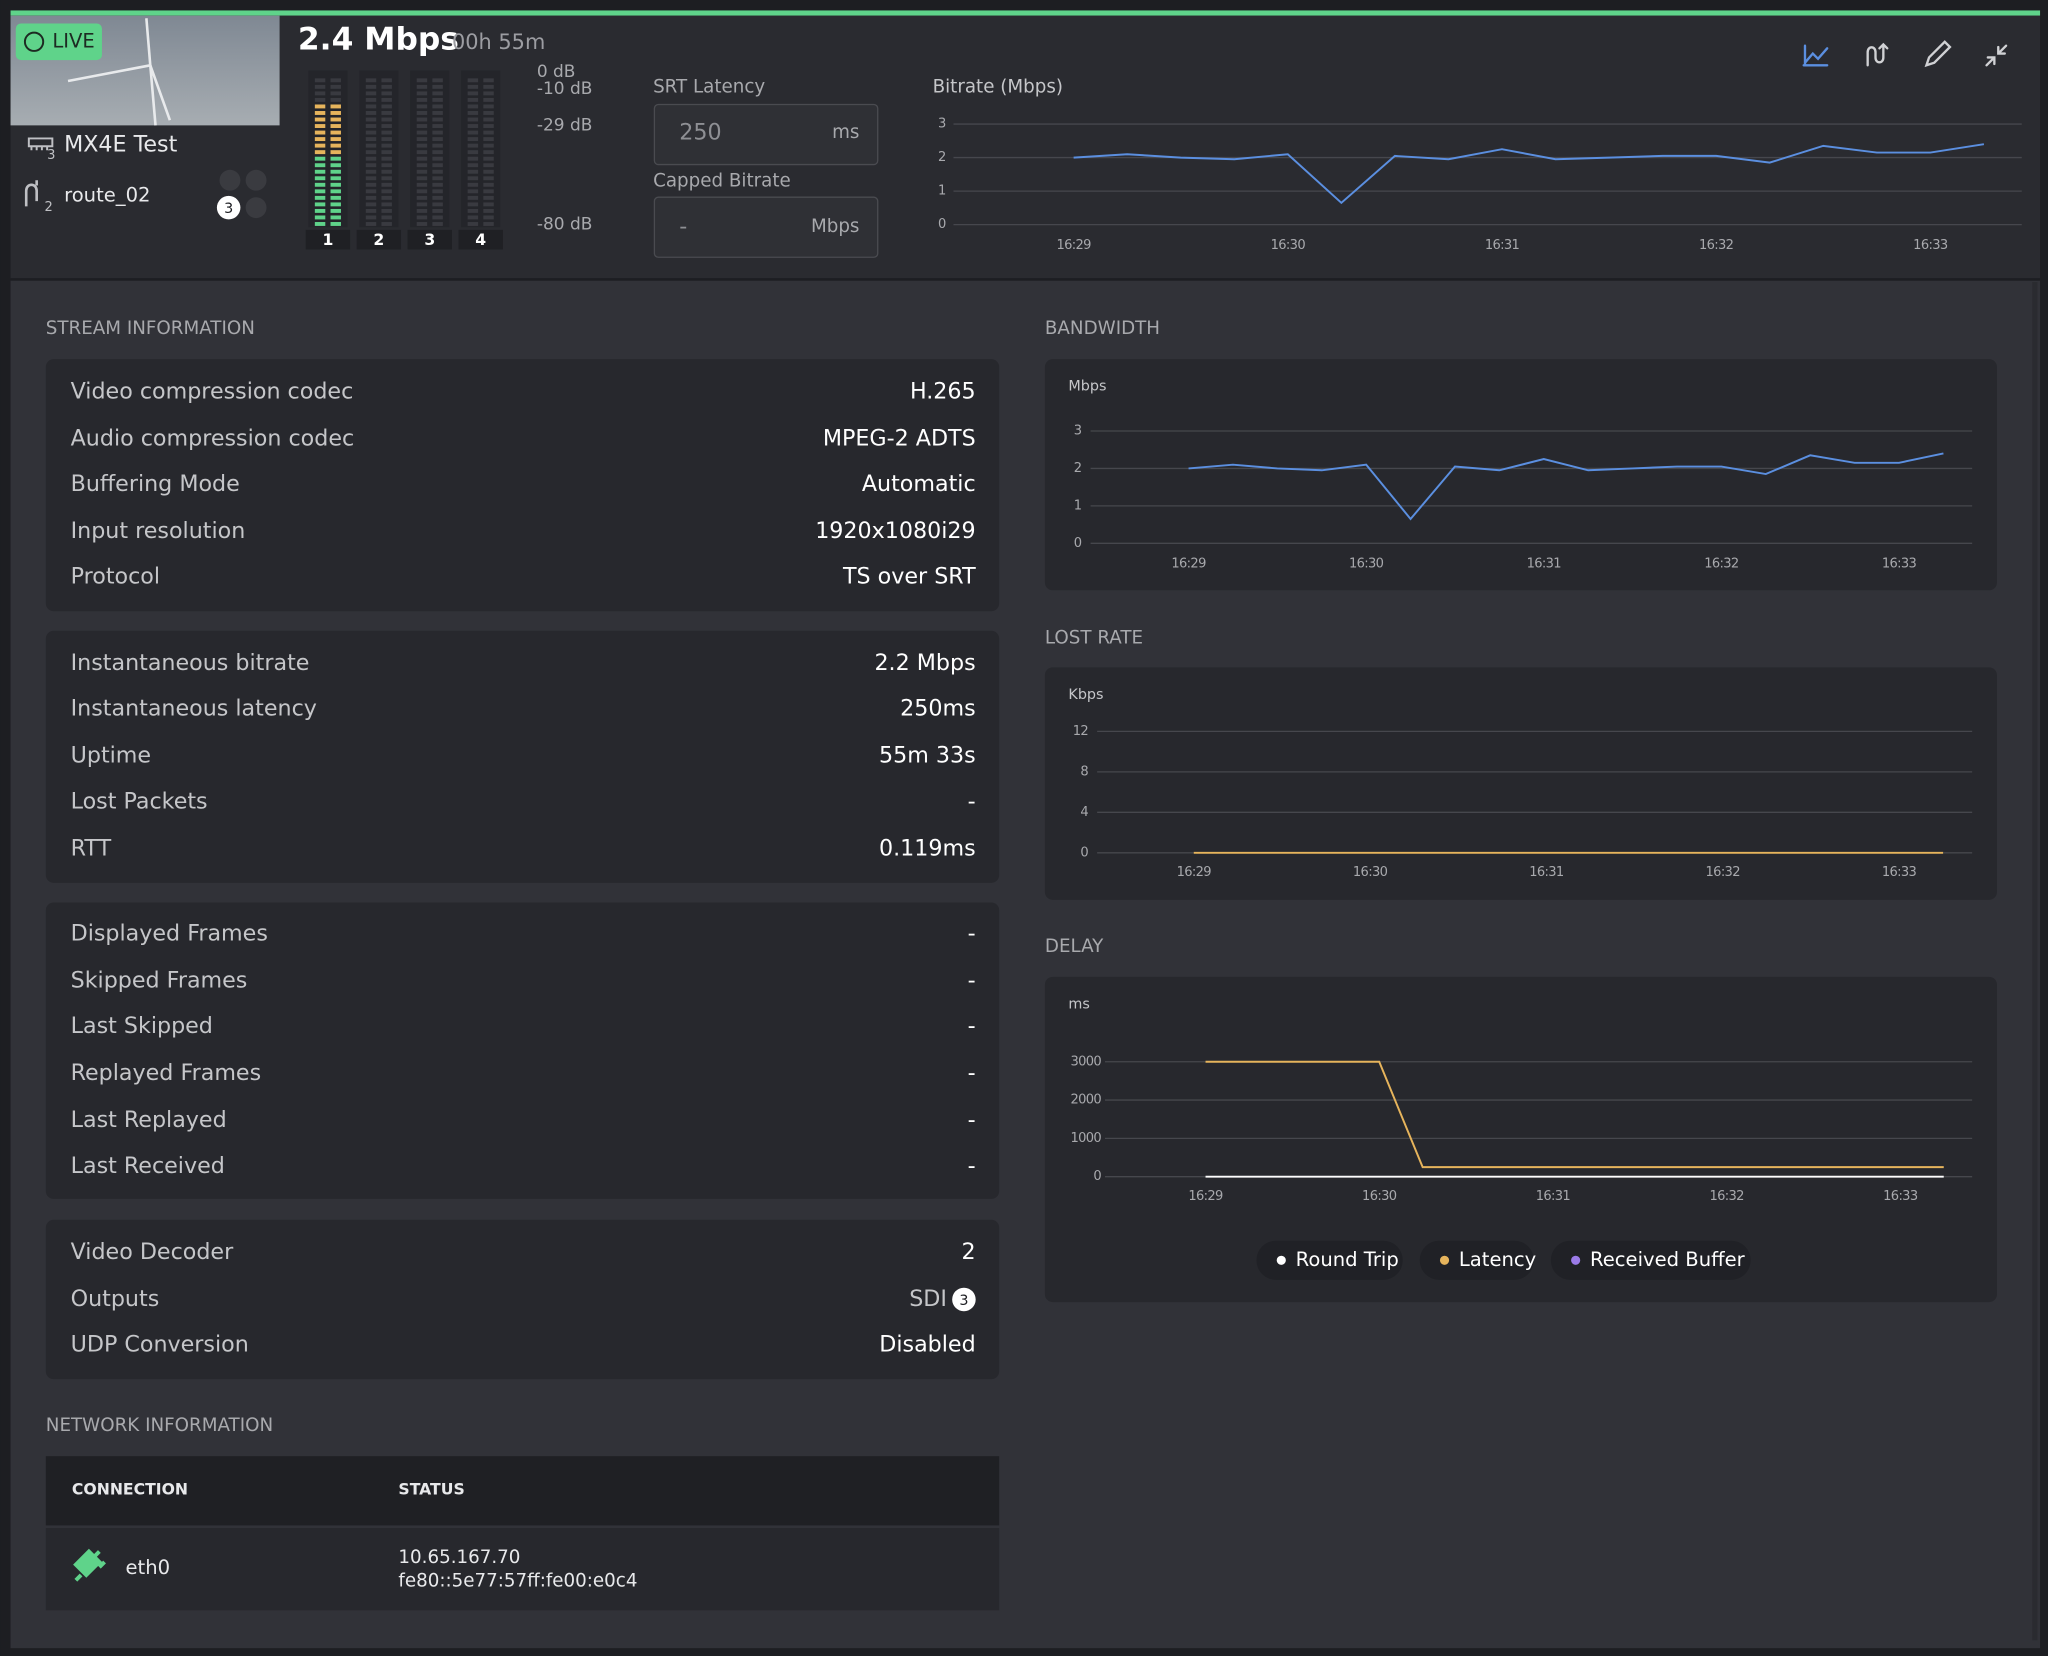 Image resolution: width=2048 pixels, height=1656 pixels. Describe the element at coordinates (73, 40) in the screenshot. I see `live-text: LIVE` at that location.